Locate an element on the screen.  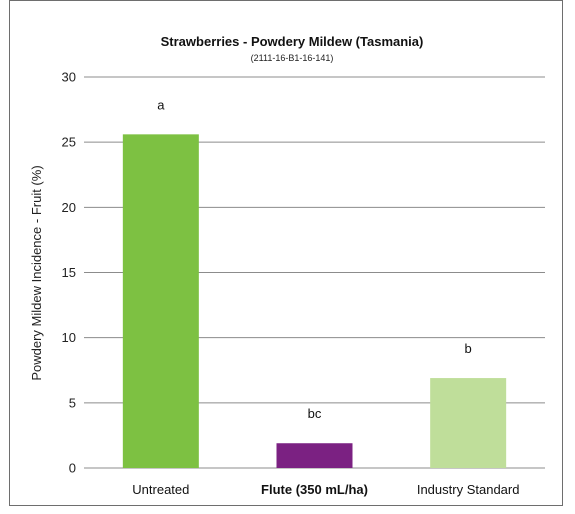
y-tick-label: 25 is located at coordinates (69, 142).